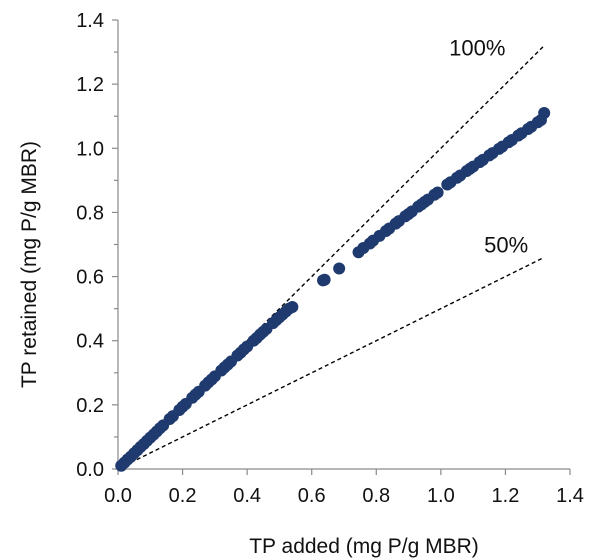 The image size is (600, 560). What do you see at coordinates (90, 213) in the screenshot?
I see `y-tick-label: 0.8` at bounding box center [90, 213].